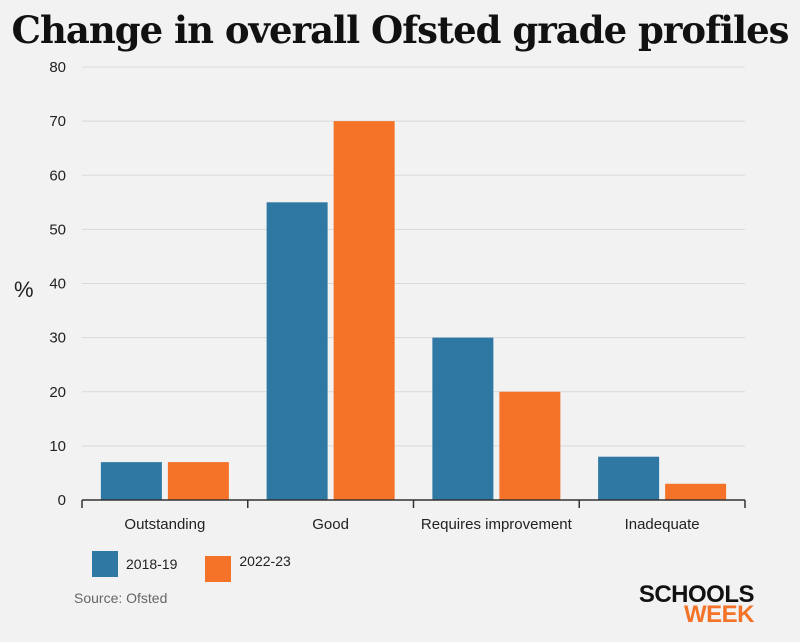 The width and height of the screenshot is (800, 642). What do you see at coordinates (696, 594) in the screenshot?
I see `logo-line-schools: SCHOOLS` at bounding box center [696, 594].